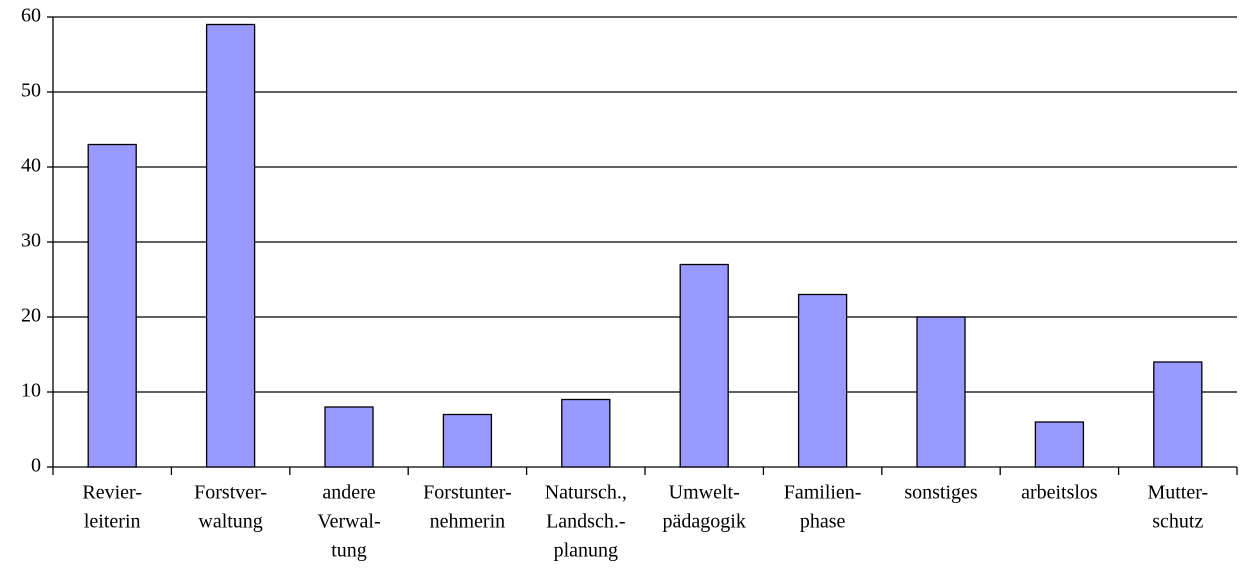 This screenshot has width=1240, height=568. Describe the element at coordinates (31, 241) in the screenshot. I see `y-tick-label: 30` at that location.